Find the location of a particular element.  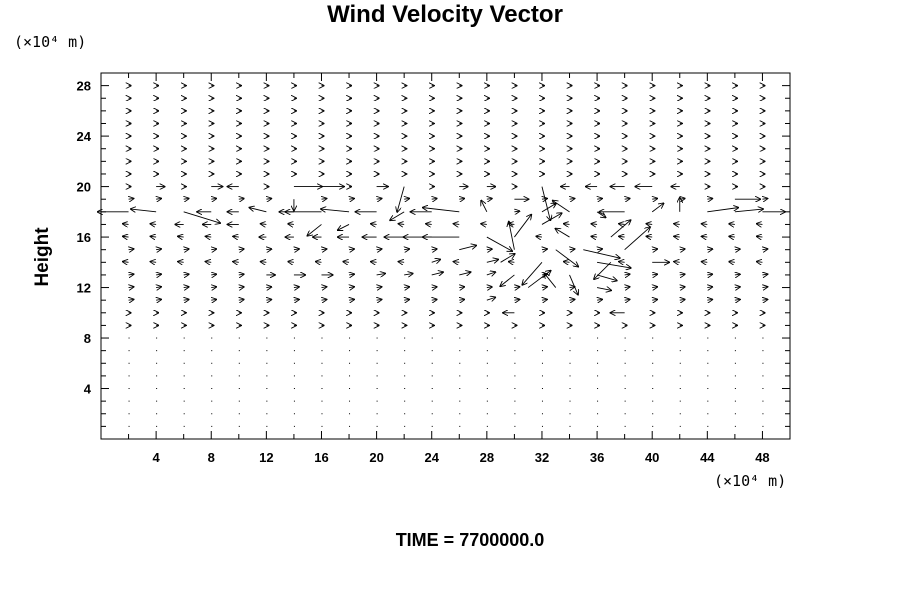

x-tick-label: 24 is located at coordinates (431, 457).